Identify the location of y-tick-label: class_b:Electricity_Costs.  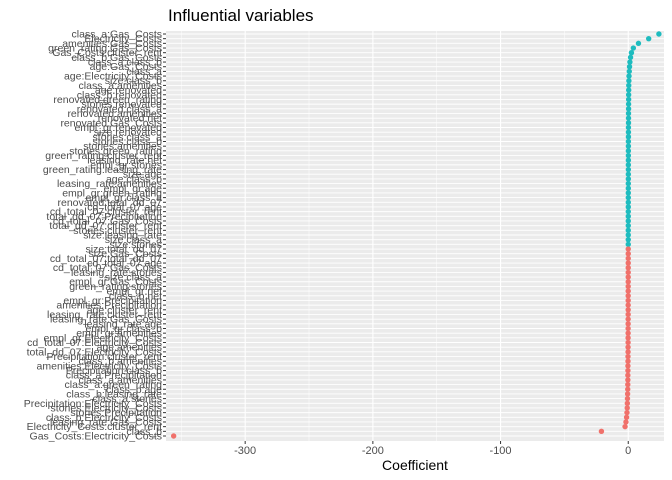
(104, 418).